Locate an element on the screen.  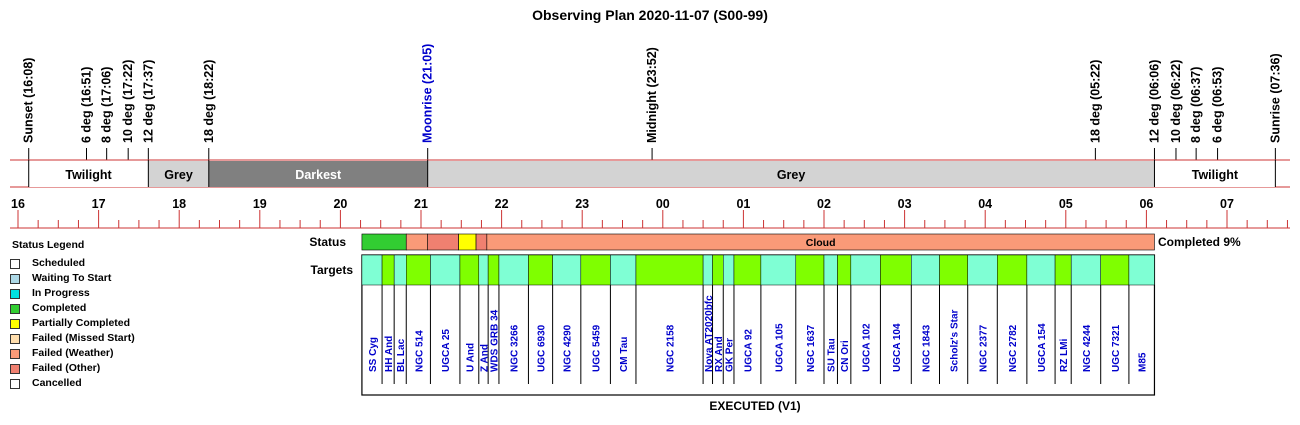
hour-label: 02 is located at coordinates (824, 204).